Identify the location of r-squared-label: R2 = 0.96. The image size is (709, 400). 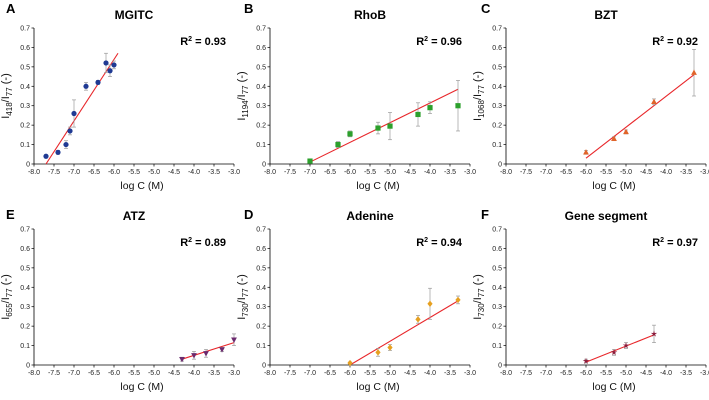
(439, 42).